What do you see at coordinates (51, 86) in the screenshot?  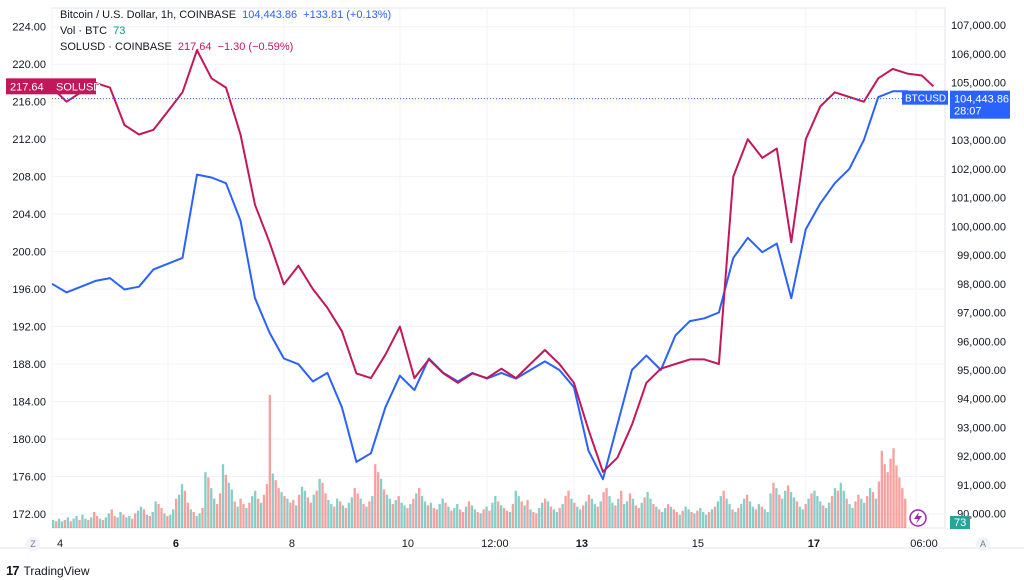 I see `sol-price-tag` at bounding box center [51, 86].